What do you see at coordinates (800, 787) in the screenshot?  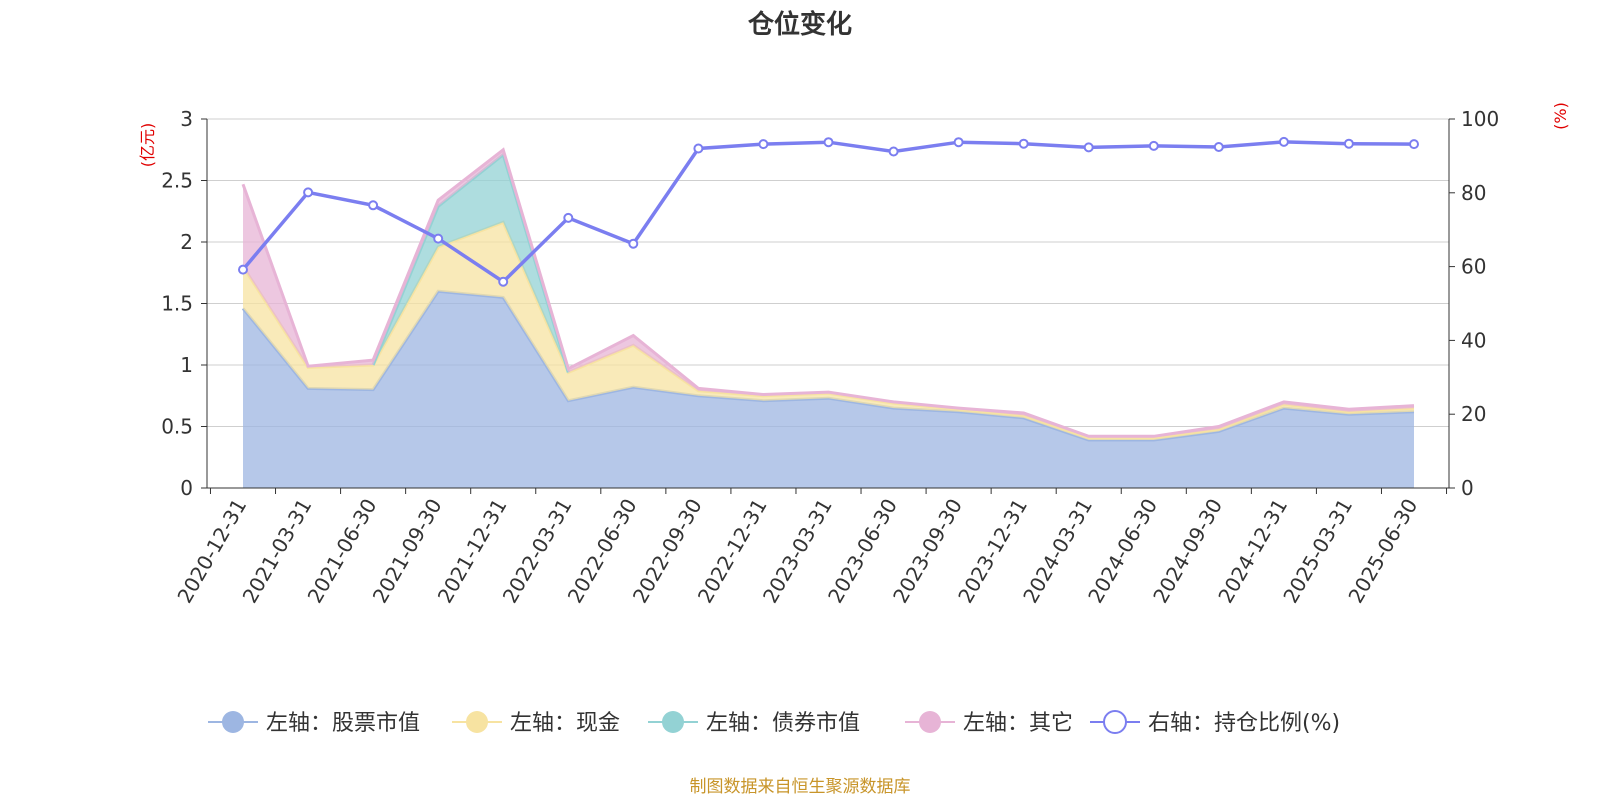 I see `source-note: 制图数据来自恒生聚源数据库` at bounding box center [800, 787].